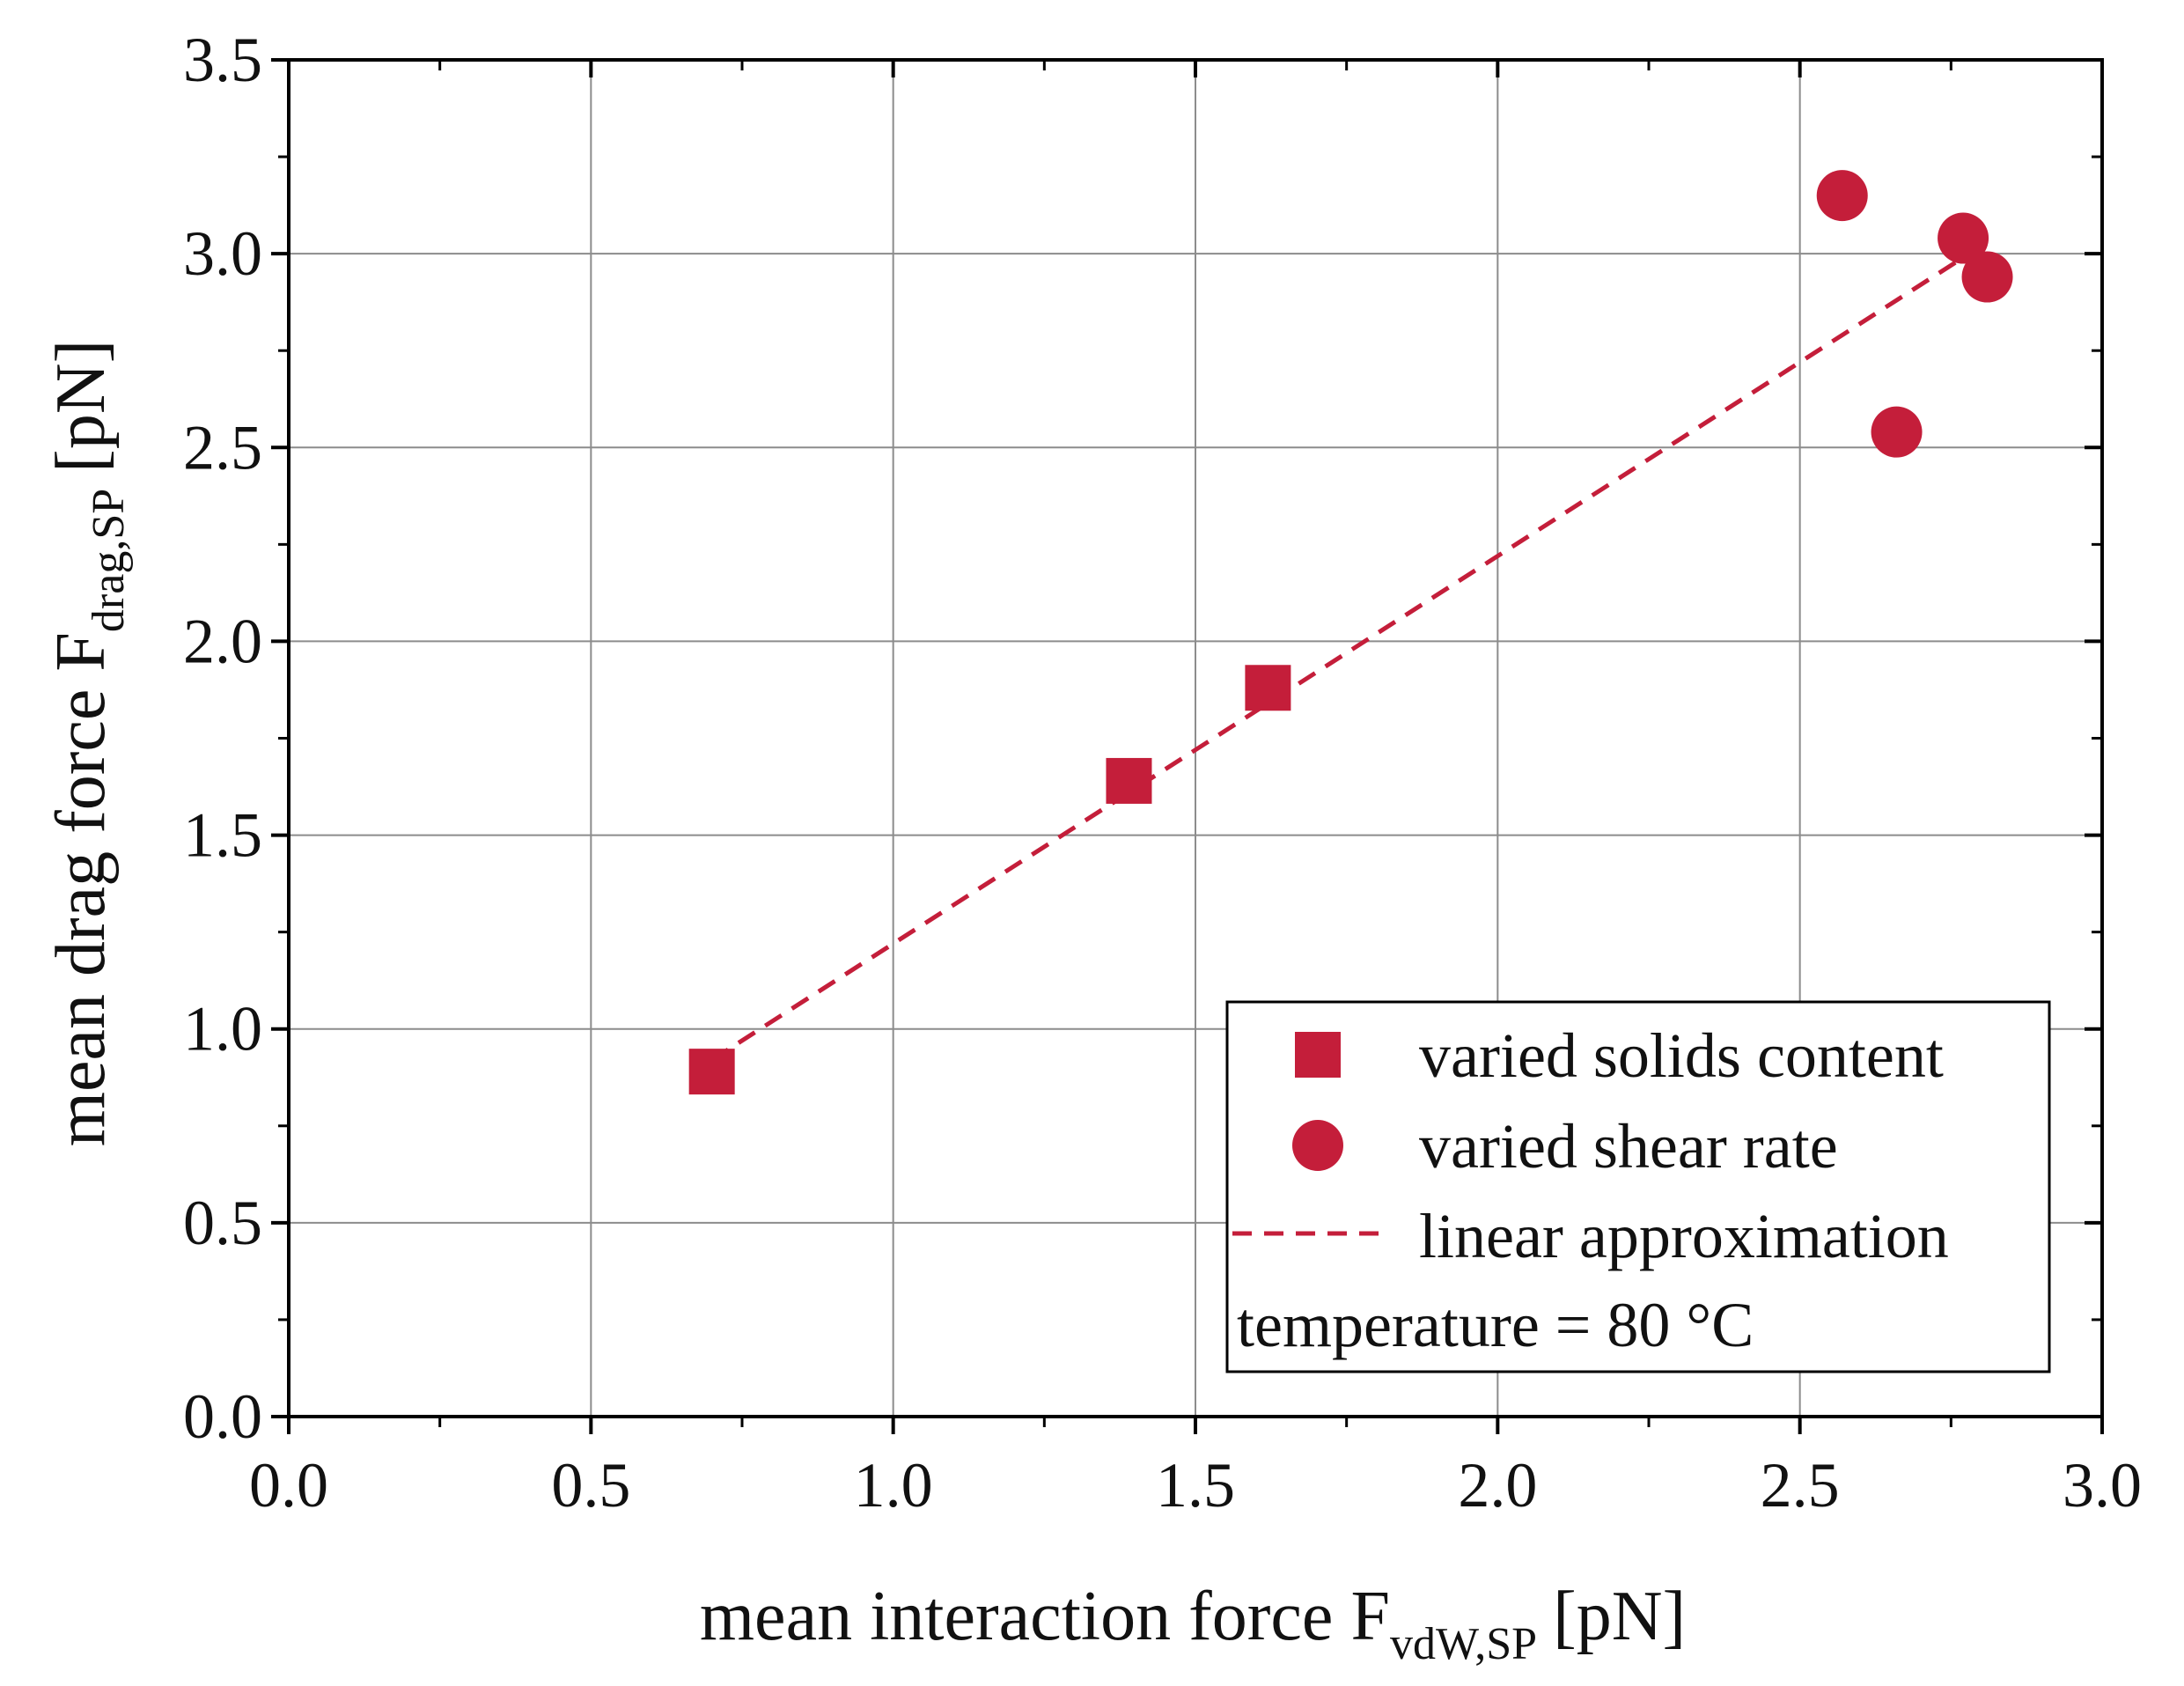 The height and width of the screenshot is (1686, 2184). I want to click on y-tick-label: 0.0, so click(223, 1416).